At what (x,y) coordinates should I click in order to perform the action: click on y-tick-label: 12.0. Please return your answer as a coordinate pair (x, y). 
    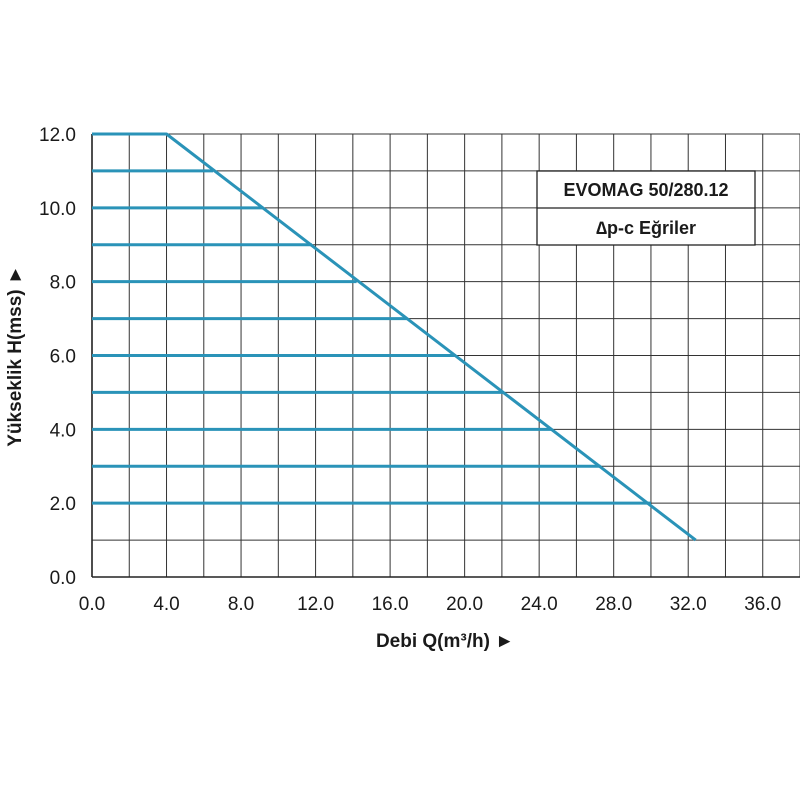
    Looking at the image, I should click on (57, 135).